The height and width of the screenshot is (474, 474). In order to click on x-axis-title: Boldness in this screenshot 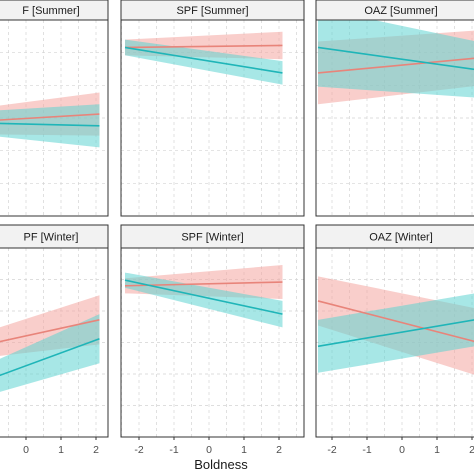, I will do `click(221, 464)`.